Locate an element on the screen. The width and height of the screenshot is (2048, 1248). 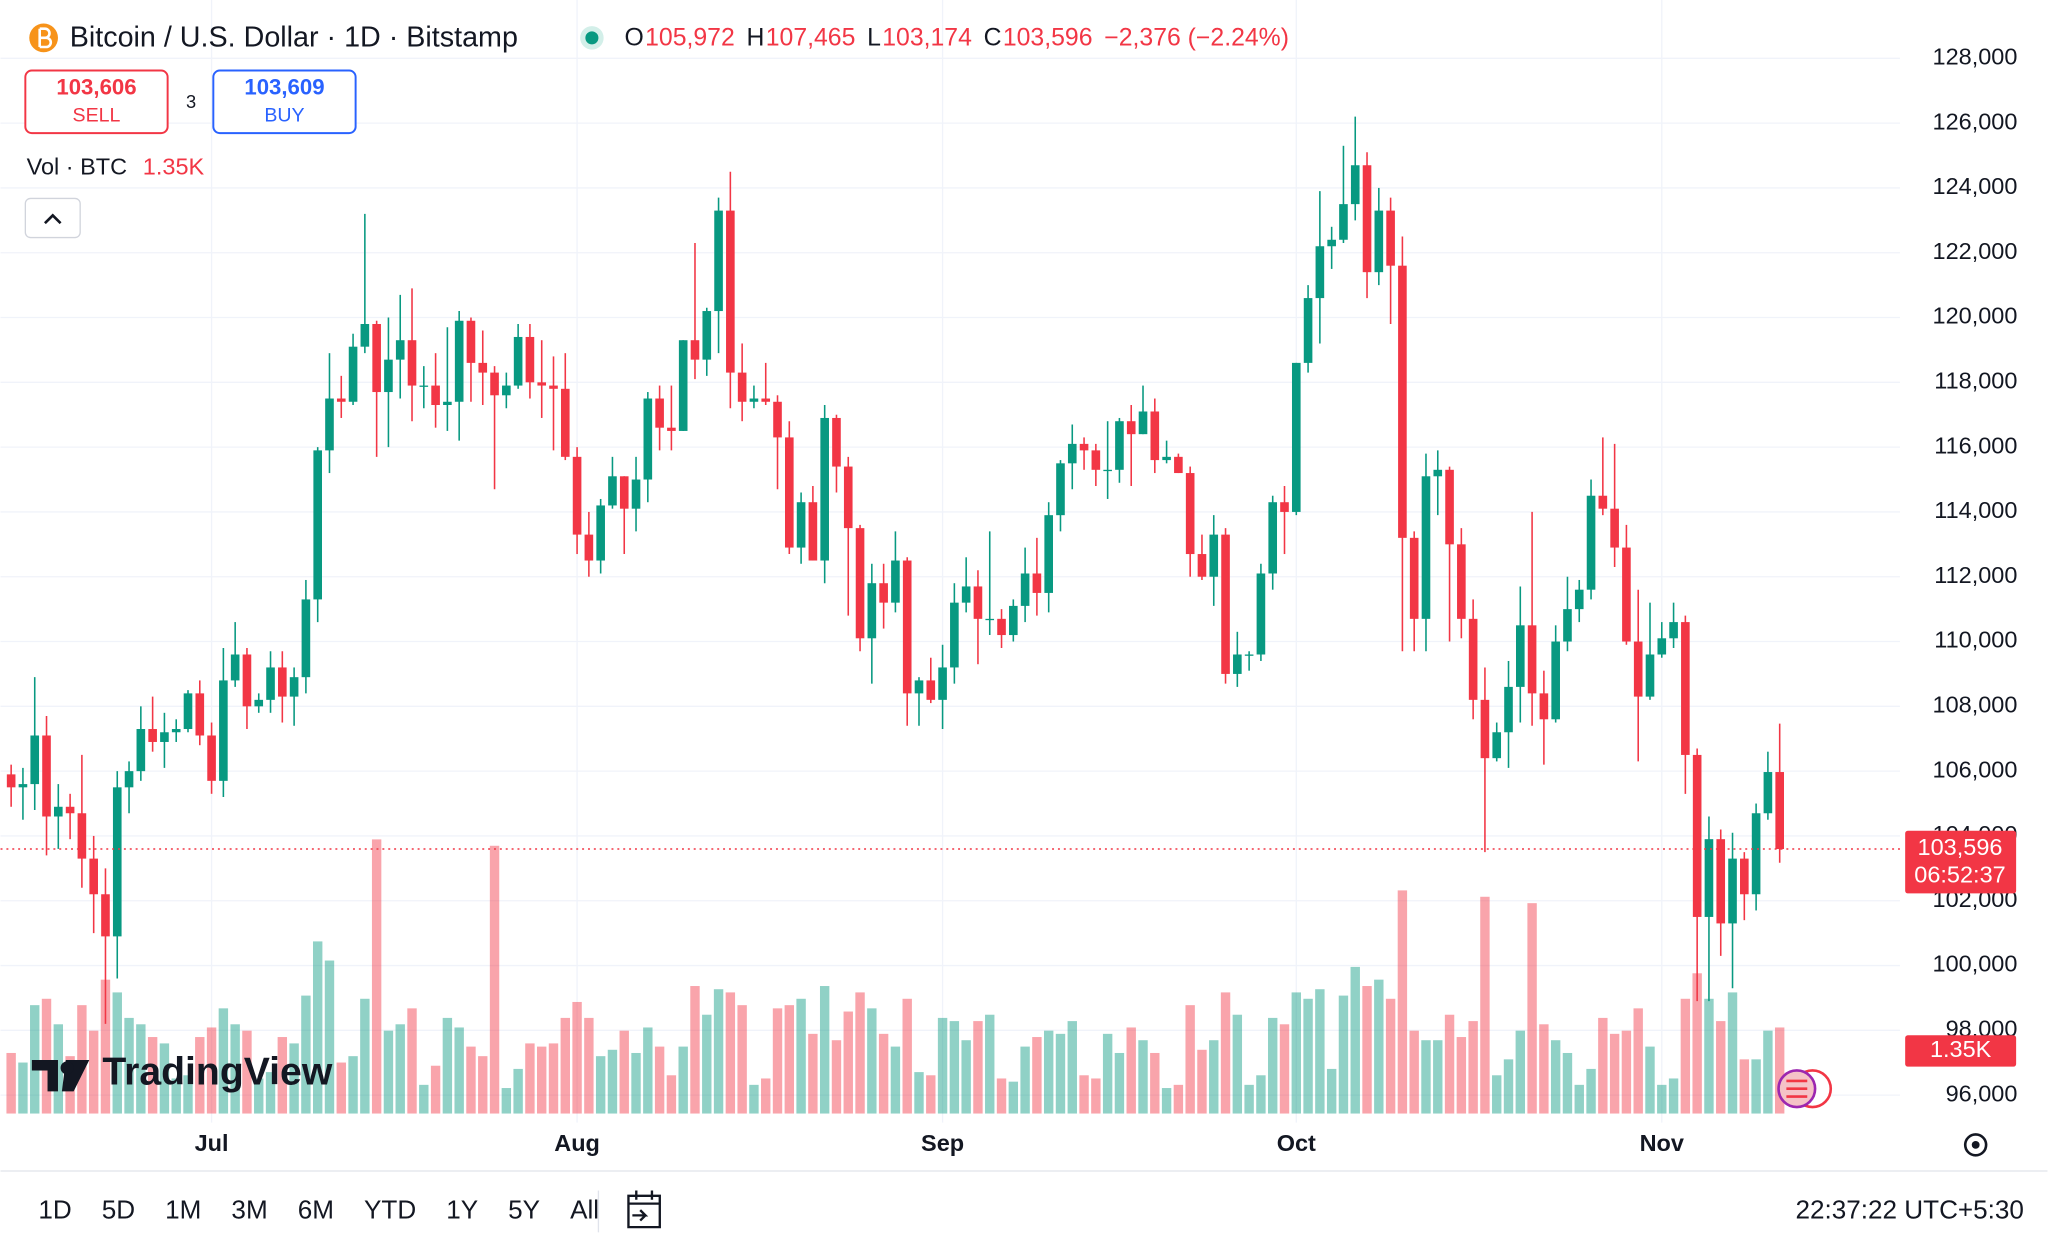
range-button: 1Y is located at coordinates (462, 1209).